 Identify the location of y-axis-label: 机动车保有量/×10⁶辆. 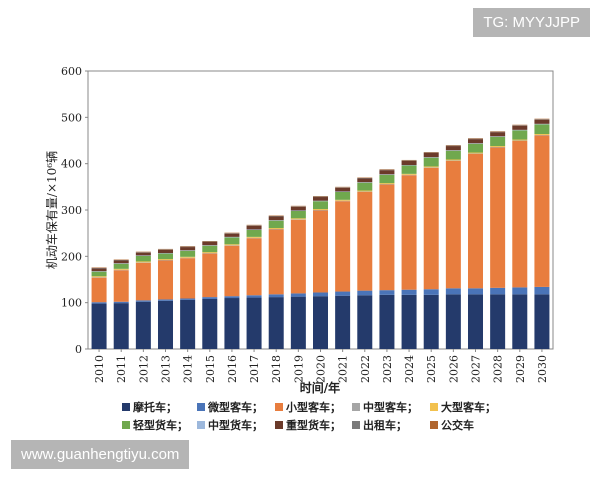
(51, 210).